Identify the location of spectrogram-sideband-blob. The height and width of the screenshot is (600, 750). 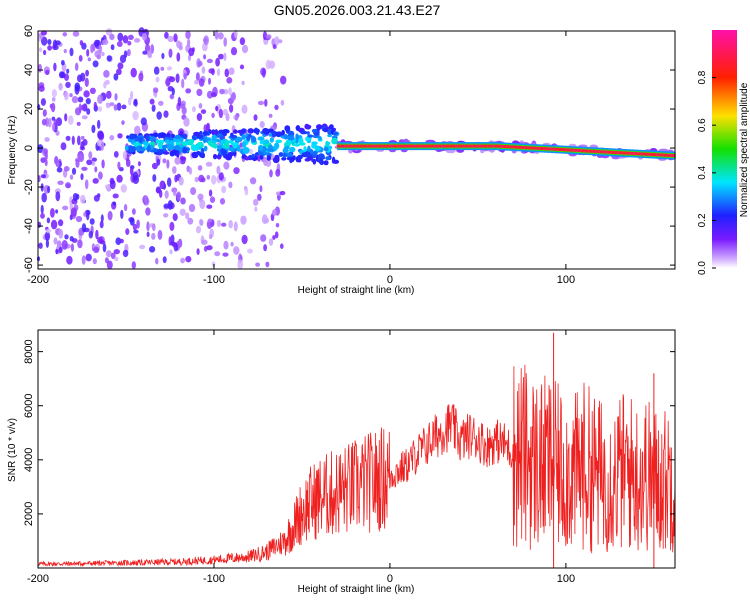
(616, 157).